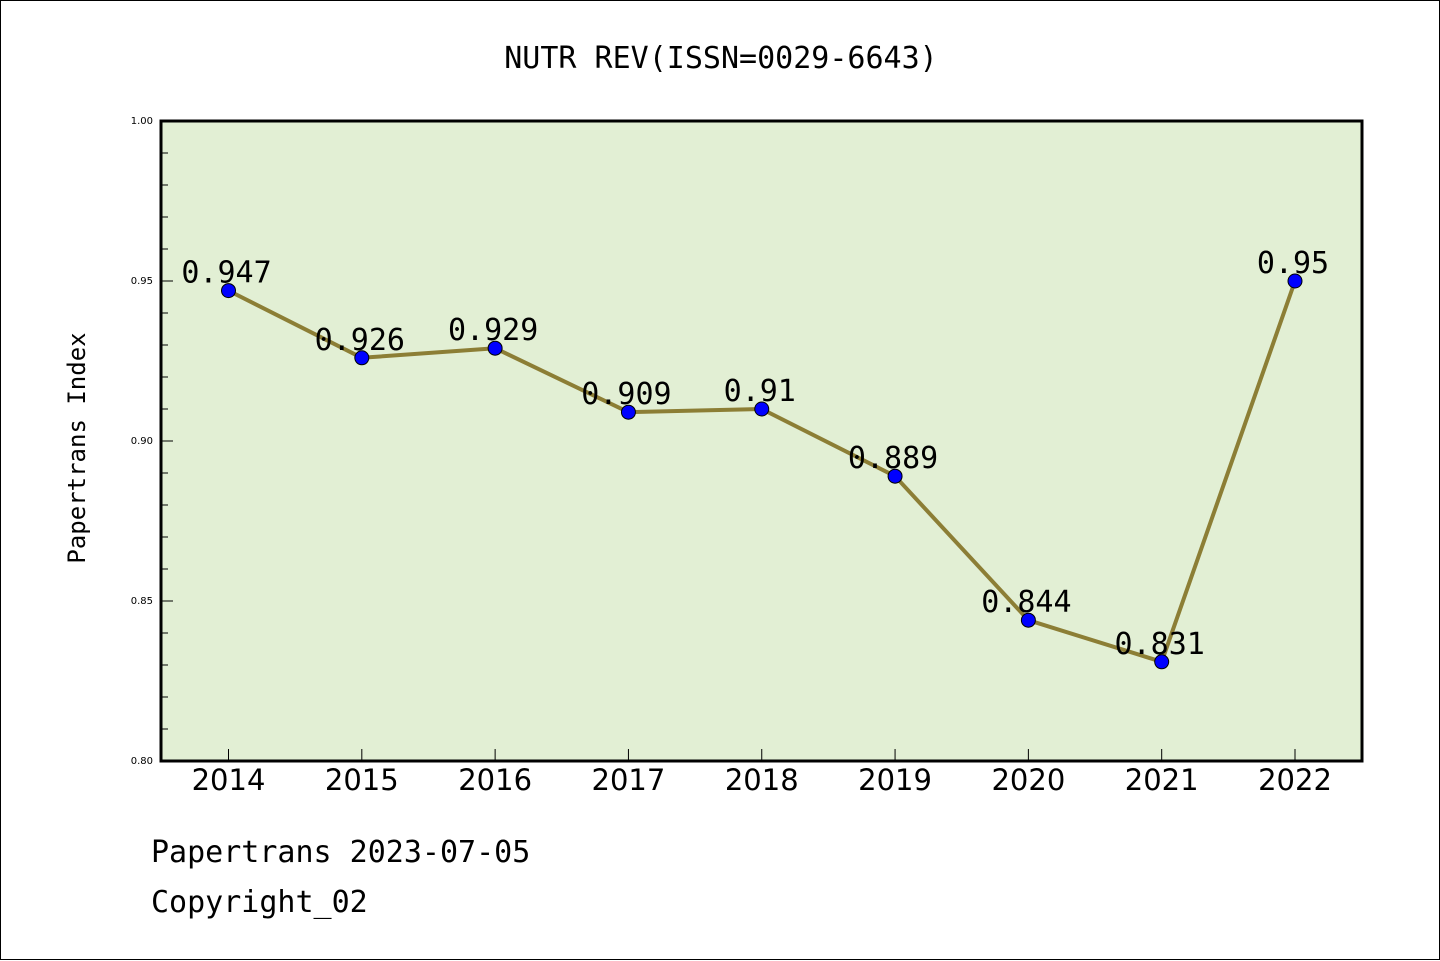  I want to click on x-tick-label: 2018, so click(762, 780).